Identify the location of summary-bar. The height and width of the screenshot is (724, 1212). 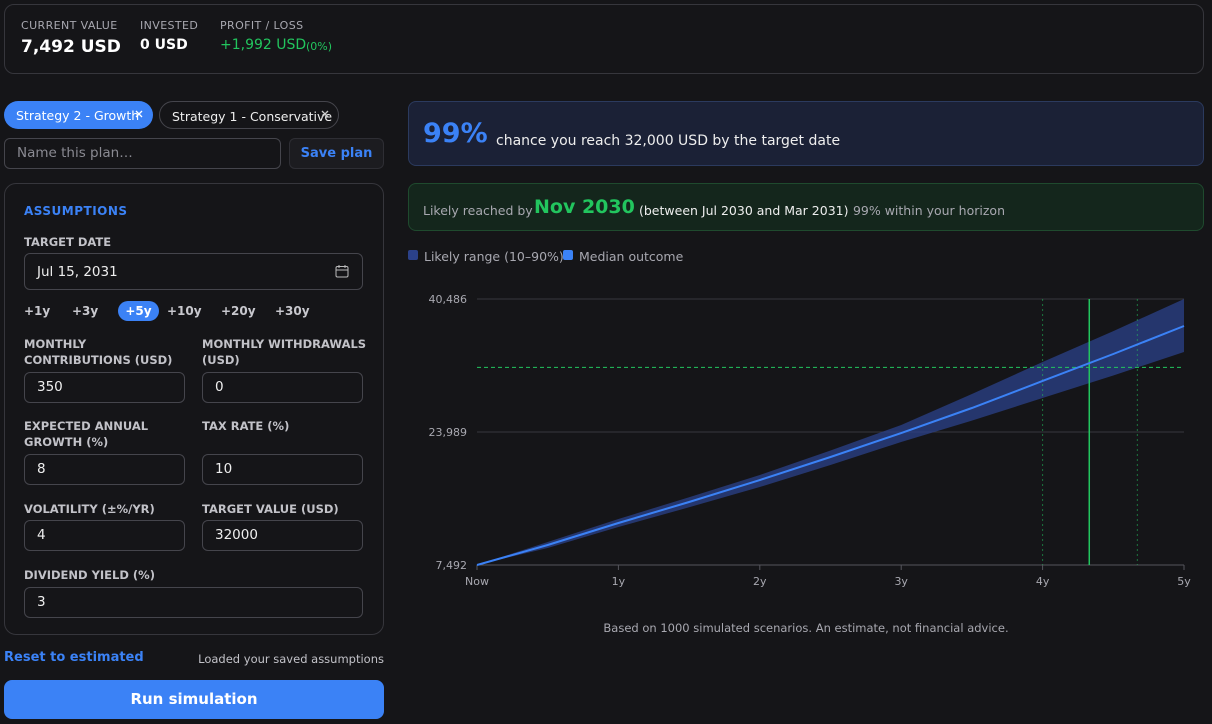
(604, 39).